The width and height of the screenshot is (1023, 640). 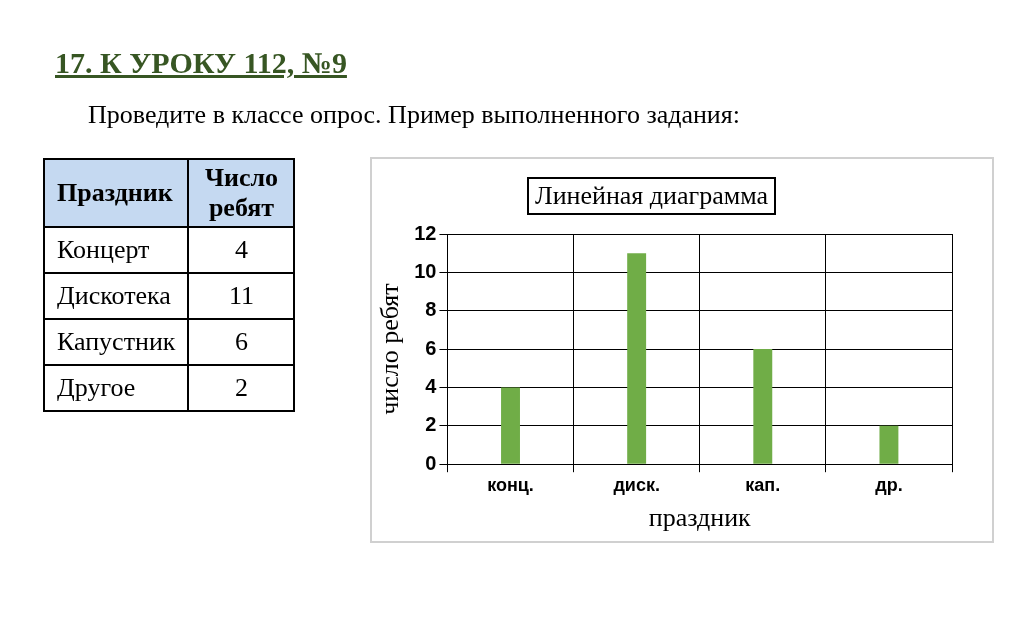 What do you see at coordinates (414, 115) in the screenshot?
I see `text: Проведите в классе опрос. Пример выполненного задания:` at bounding box center [414, 115].